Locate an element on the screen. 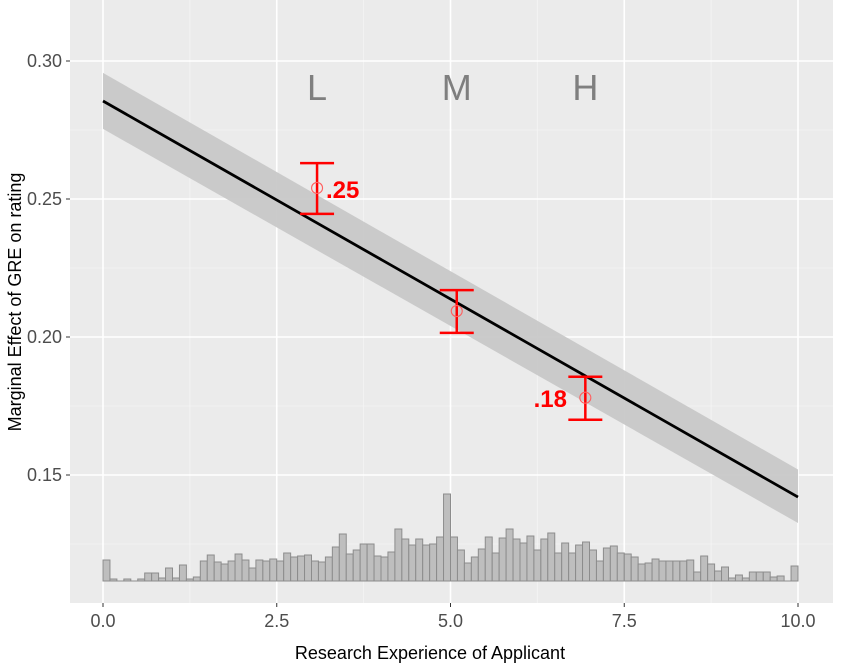 This screenshot has width=850, height=669. errorbar-M is located at coordinates (456, 311).